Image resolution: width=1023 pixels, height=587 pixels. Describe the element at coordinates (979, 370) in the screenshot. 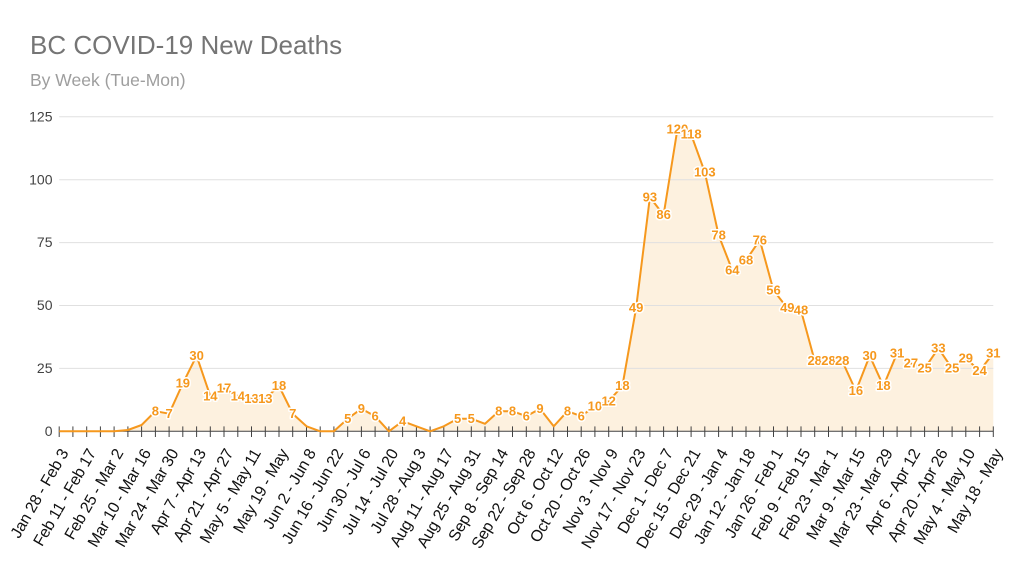

I see `svg-text: 24` at that location.